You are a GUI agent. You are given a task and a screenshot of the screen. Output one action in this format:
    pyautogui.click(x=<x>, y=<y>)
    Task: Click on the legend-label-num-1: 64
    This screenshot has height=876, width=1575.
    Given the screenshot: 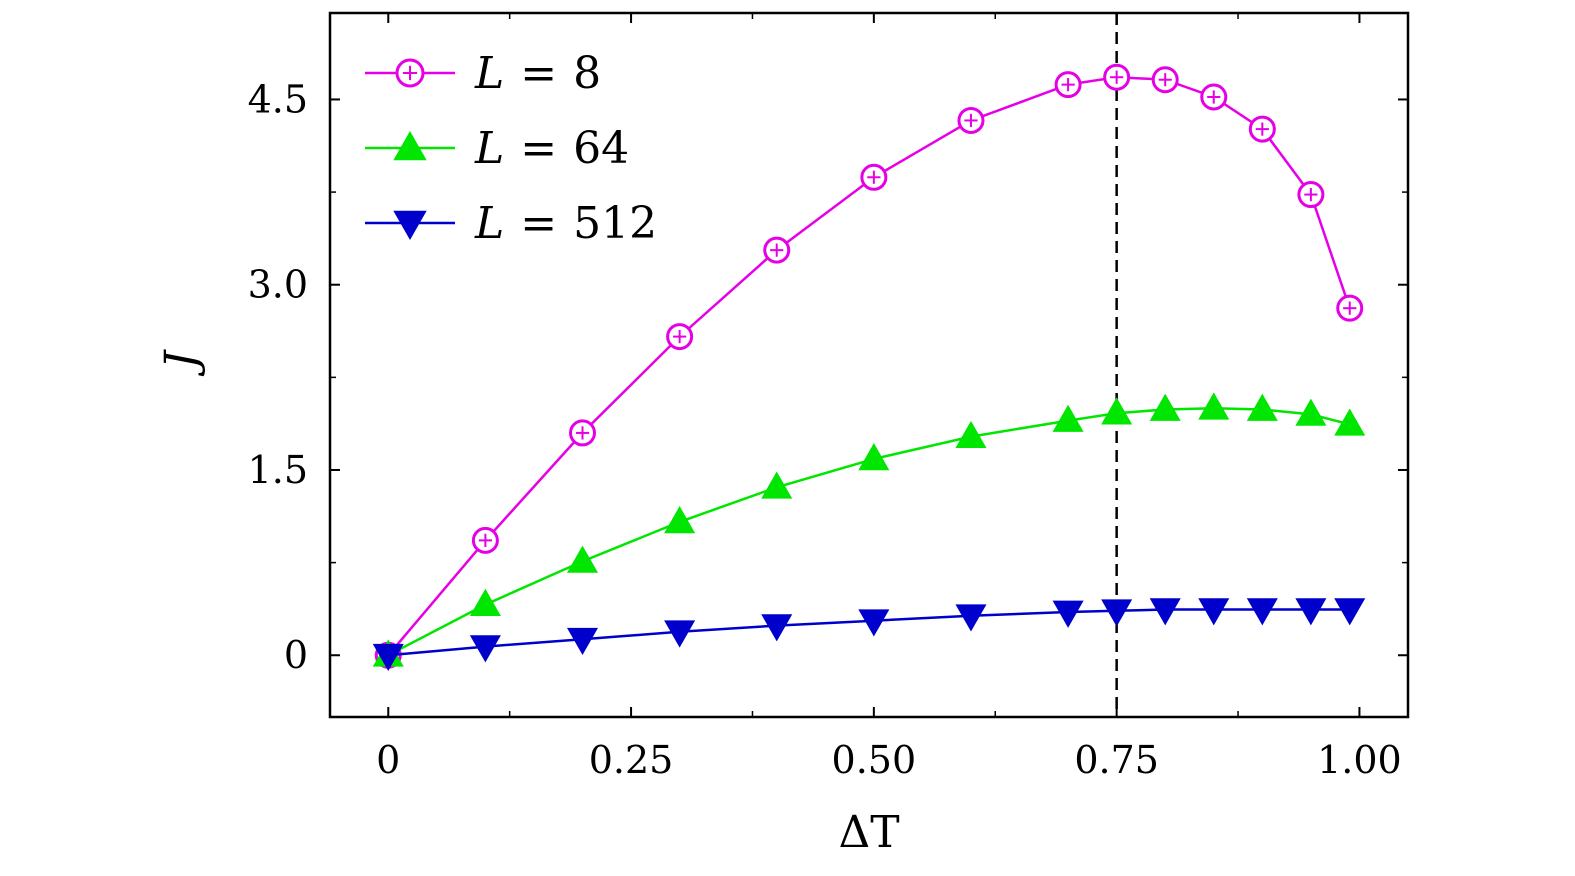 What is the action you would take?
    pyautogui.click(x=601, y=148)
    